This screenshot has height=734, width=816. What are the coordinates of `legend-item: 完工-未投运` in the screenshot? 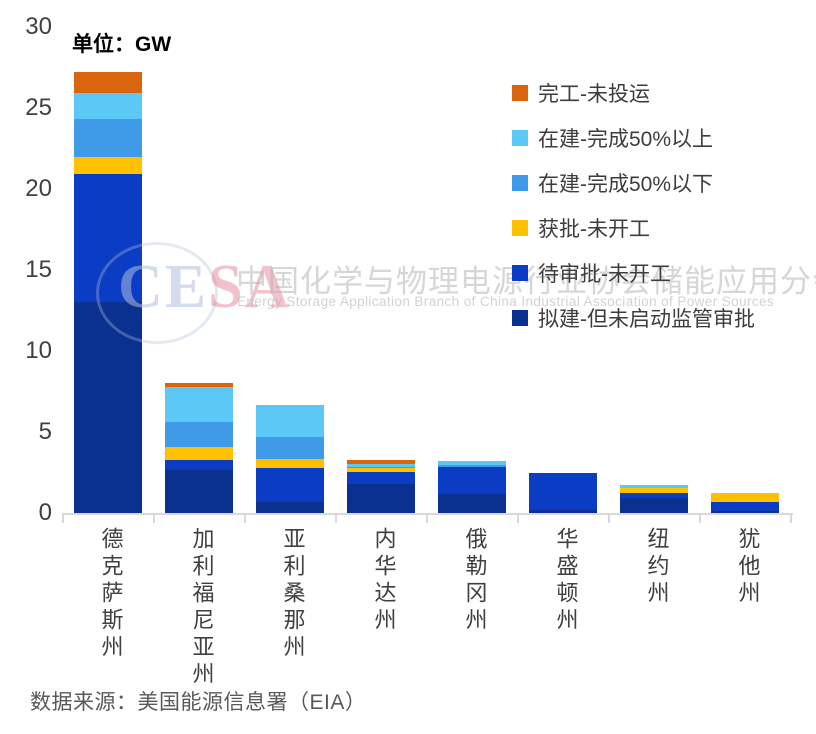 It's located at (581, 93).